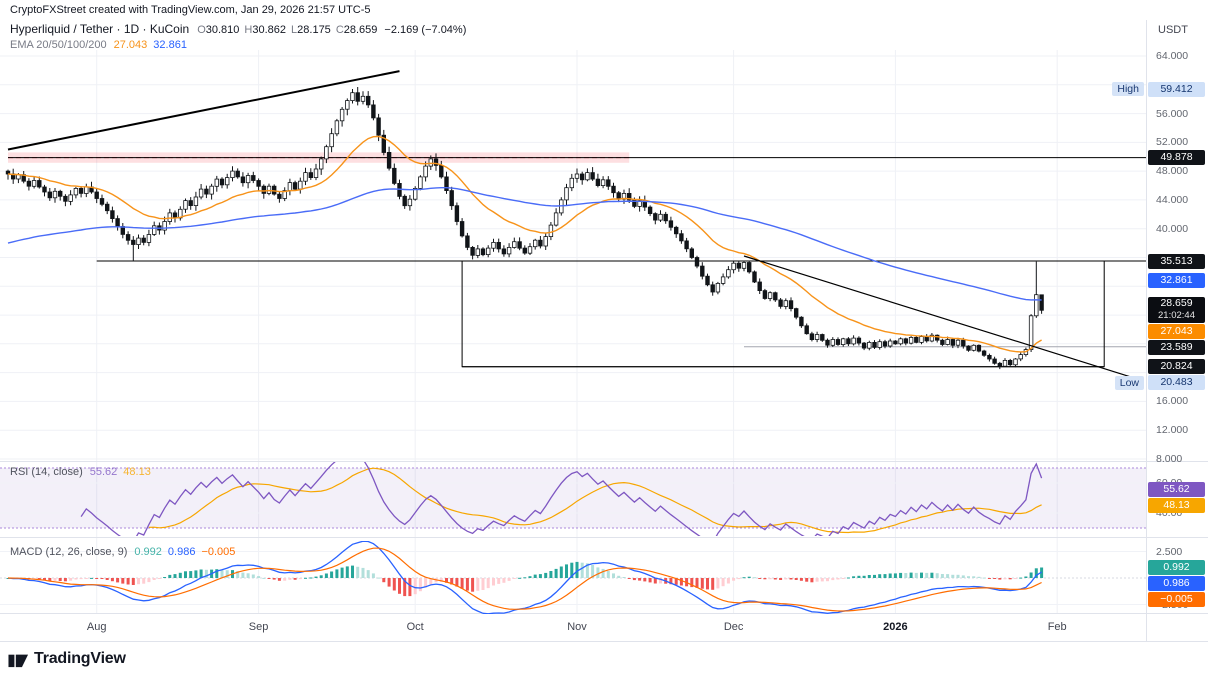  I want to click on macd-legend-label: MACD (12, 26, close, 9), so click(69, 552).